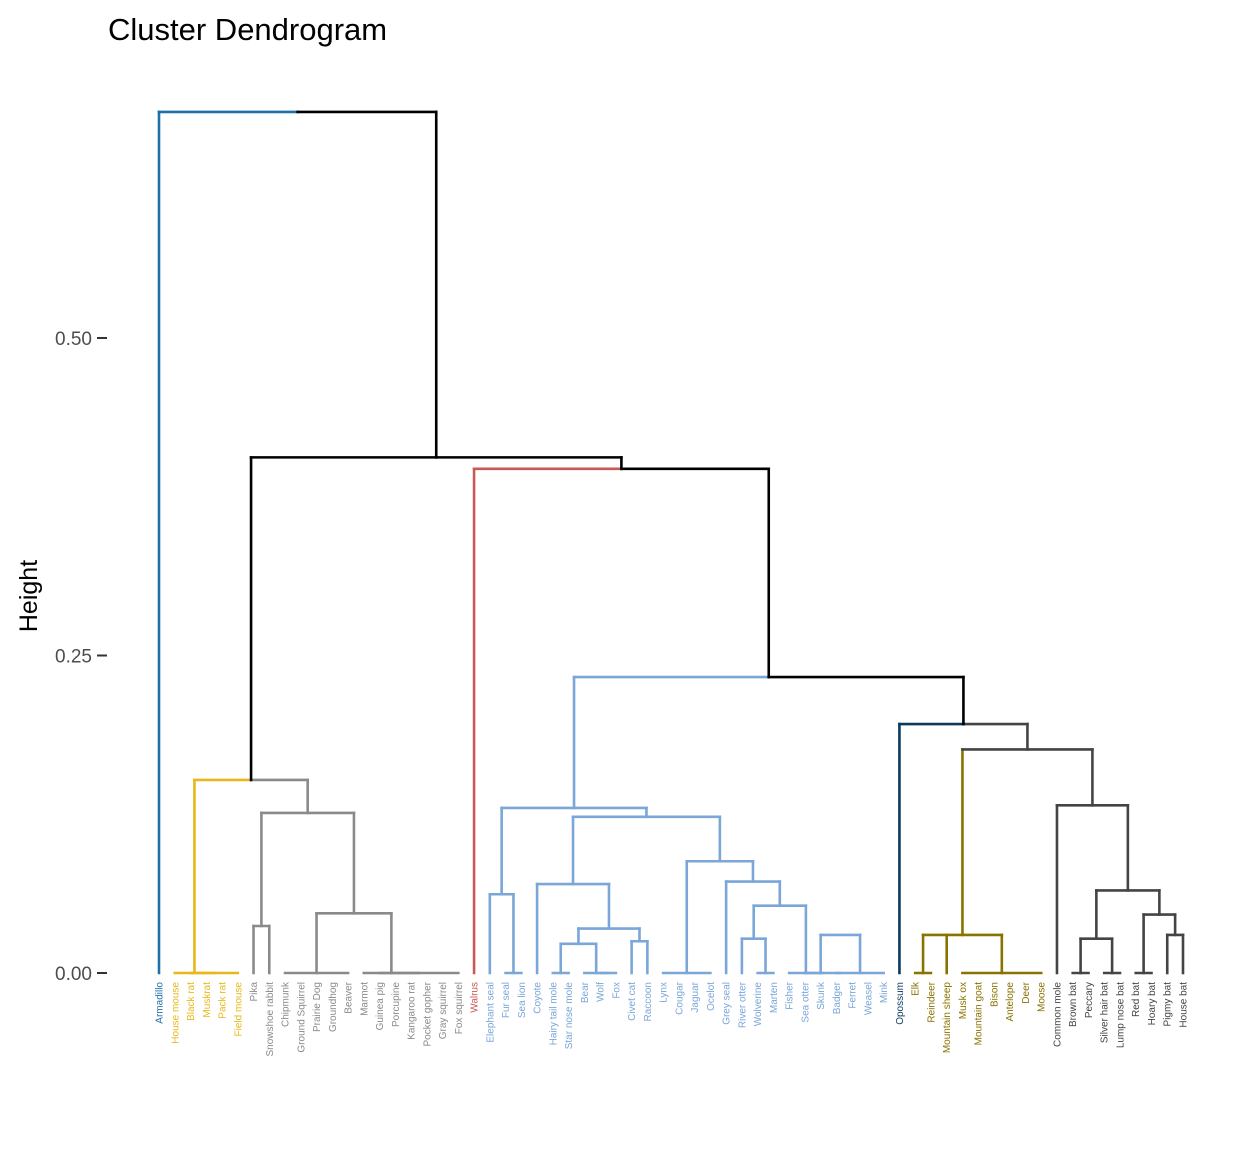 The width and height of the screenshot is (1248, 1152). Describe the element at coordinates (774, 997) in the screenshot. I see `leaf-label: Marten` at that location.